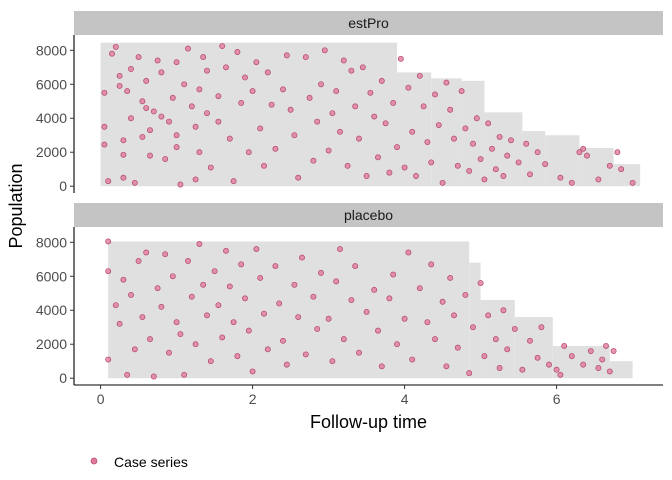 The width and height of the screenshot is (672, 480). I want to click on x-tick-label-4: 4, so click(405, 399).